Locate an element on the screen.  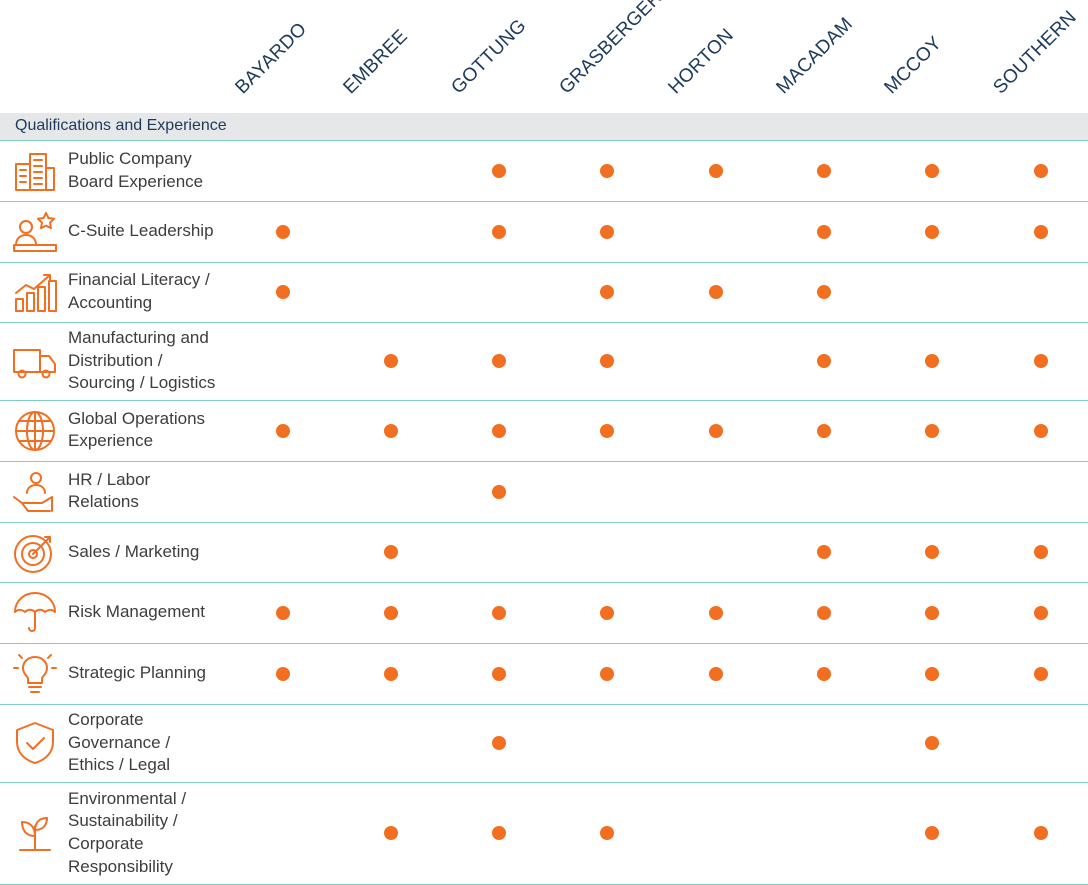
umbrella-icon is located at coordinates (35, 613).